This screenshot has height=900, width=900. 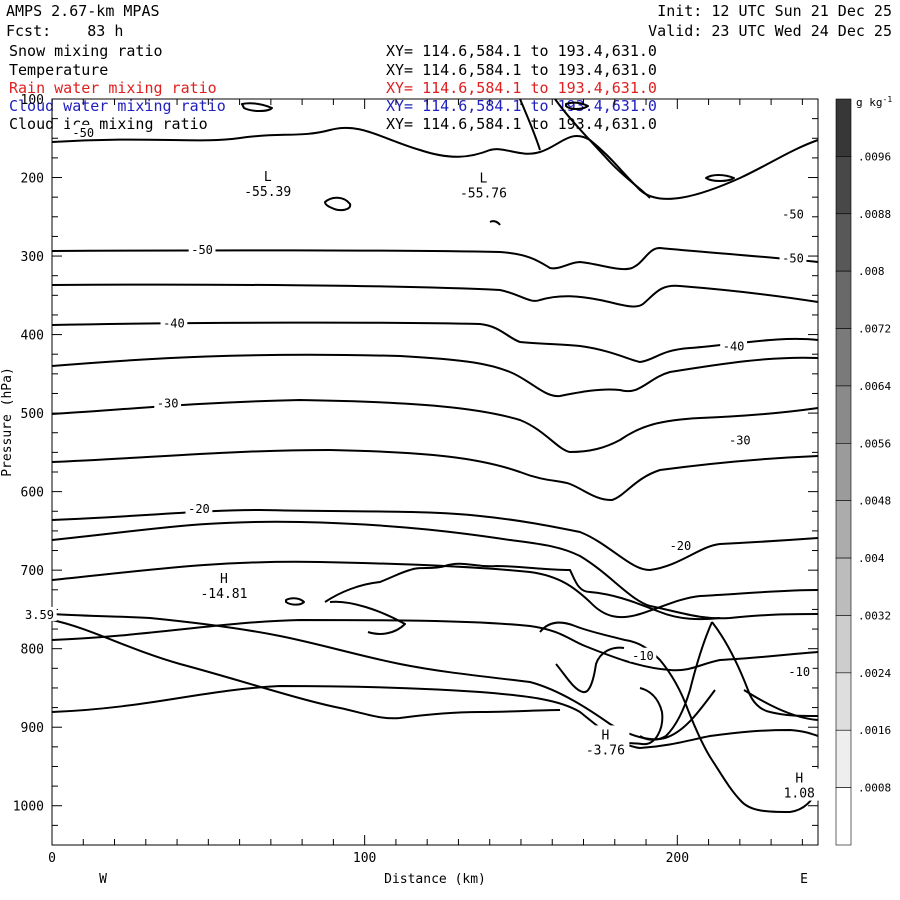 What do you see at coordinates (483, 194) in the screenshot?
I see `extremum-value: -55.76` at bounding box center [483, 194].